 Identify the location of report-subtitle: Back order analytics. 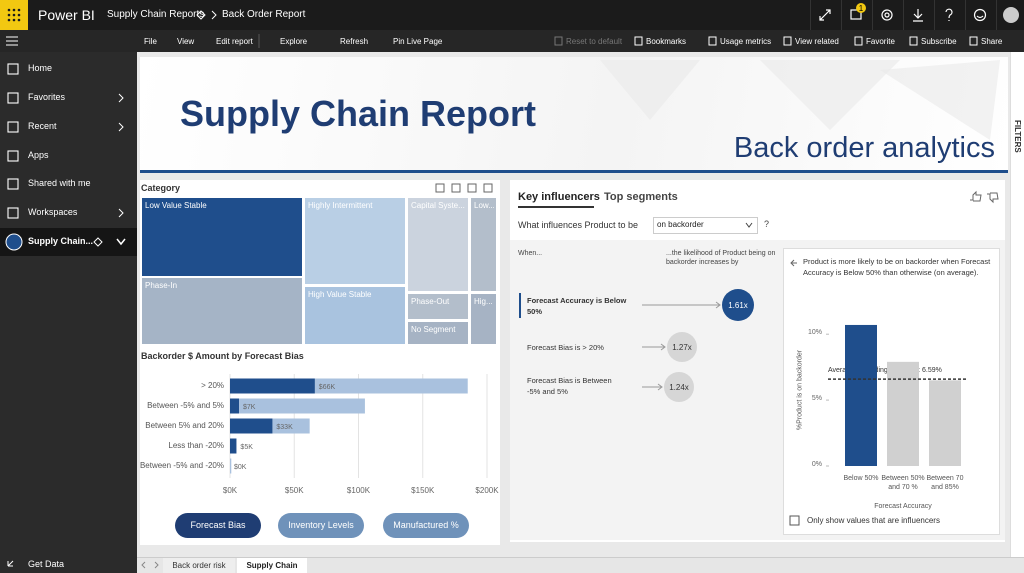
(864, 148).